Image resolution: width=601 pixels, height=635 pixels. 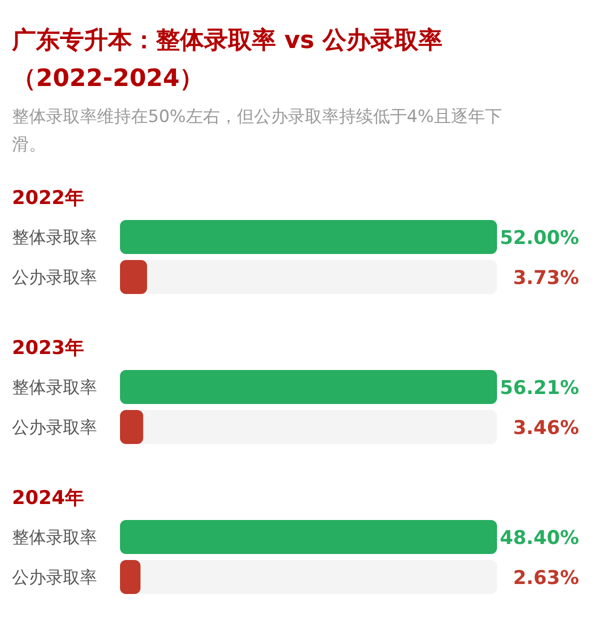 I want to click on data-label: 56.21%, so click(x=539, y=388).